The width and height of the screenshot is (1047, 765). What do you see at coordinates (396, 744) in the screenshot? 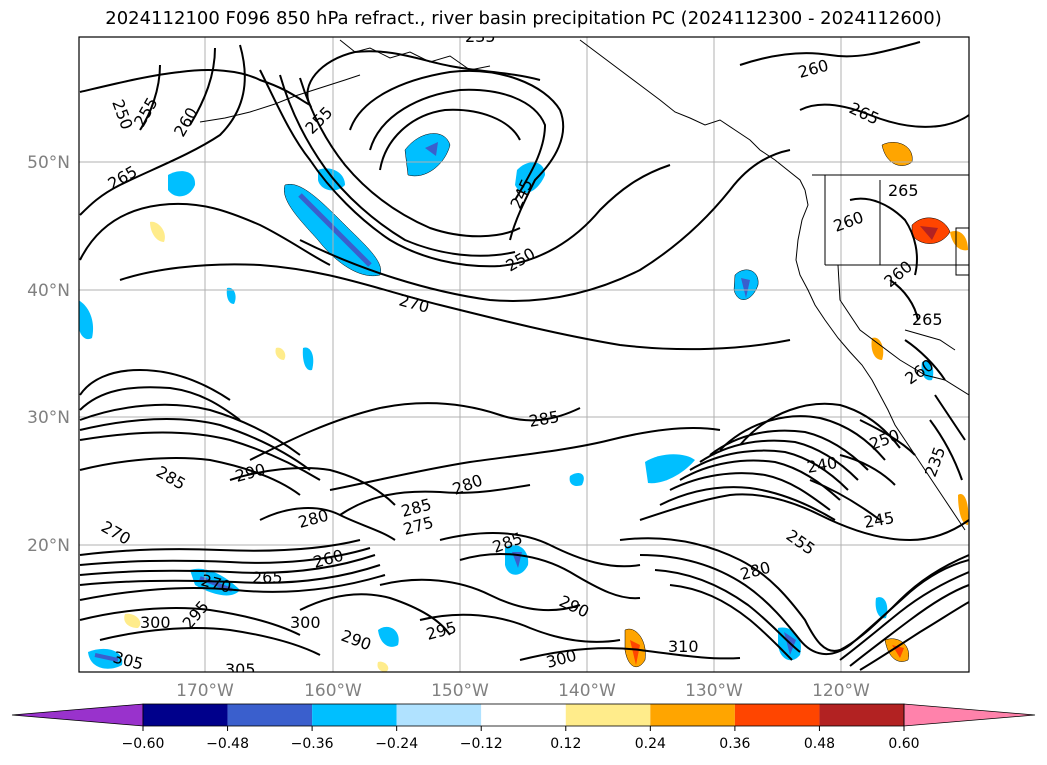
I see `colorbar-tick-label: −0.24` at bounding box center [396, 744].